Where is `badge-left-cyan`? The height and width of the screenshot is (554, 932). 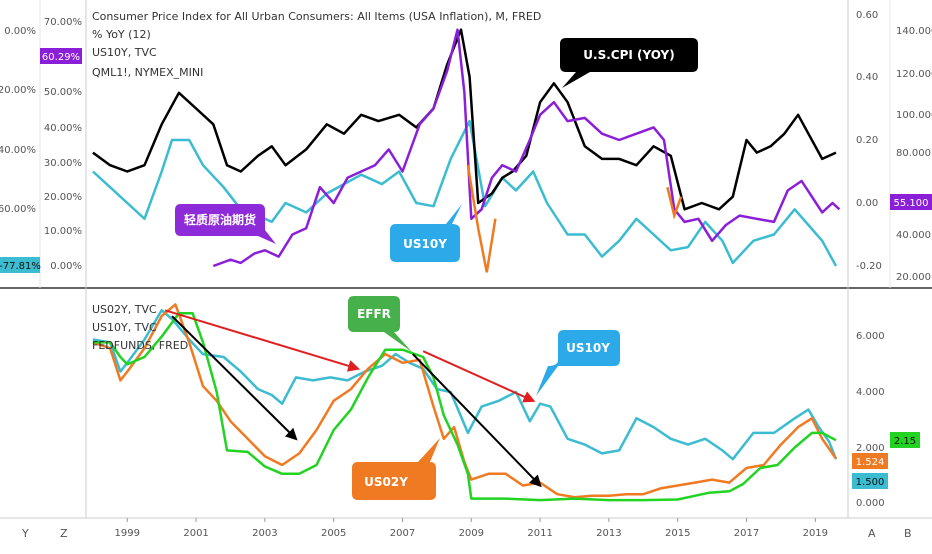
badge-left-cyan is located at coordinates (20, 265).